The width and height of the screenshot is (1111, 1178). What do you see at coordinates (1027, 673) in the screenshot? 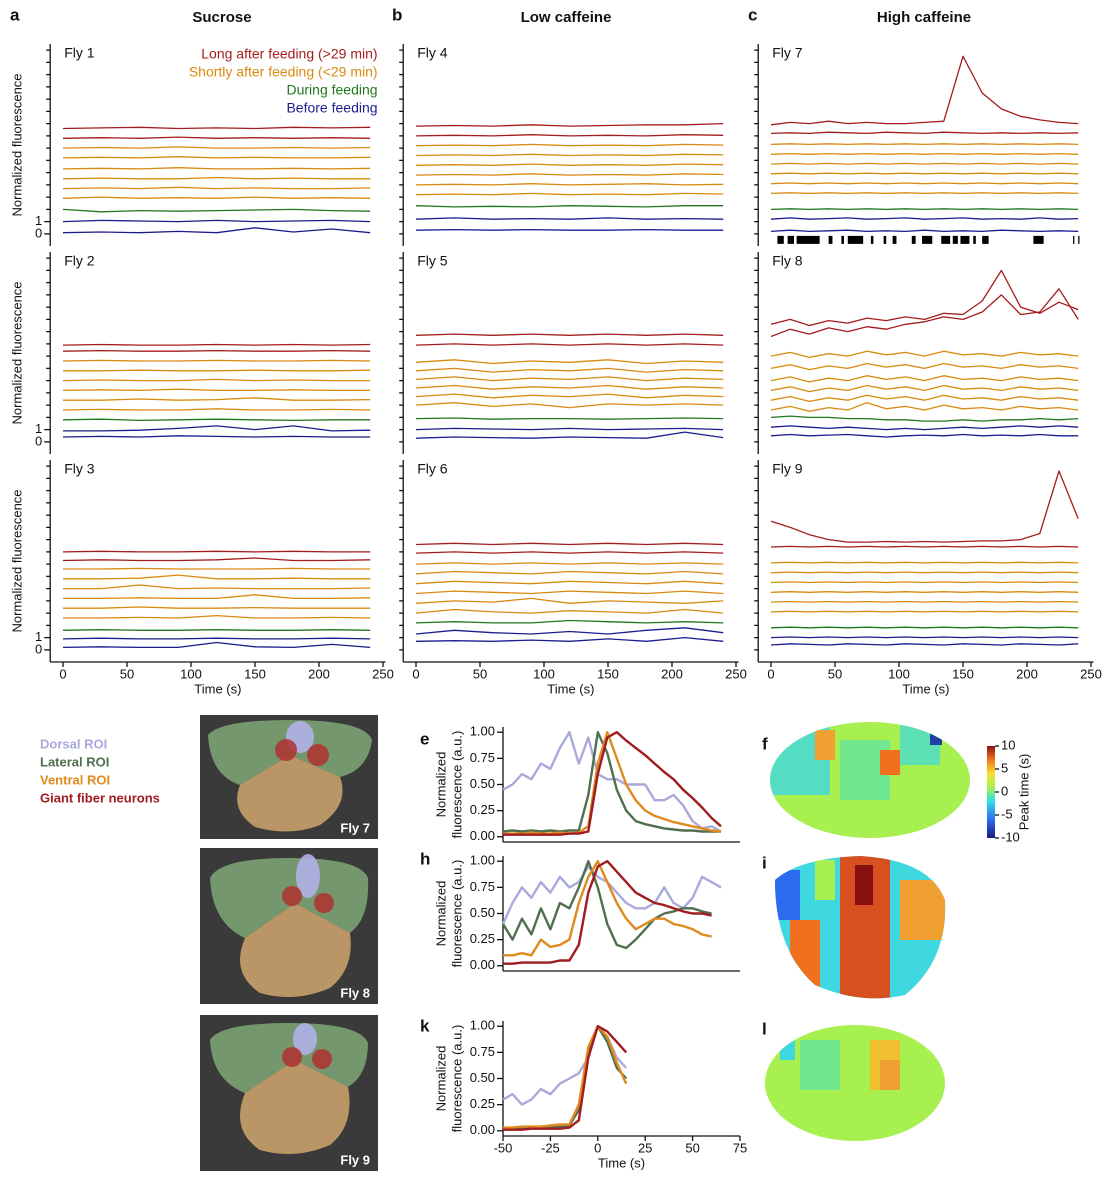
I see `x-tick-label: 200` at bounding box center [1027, 673].